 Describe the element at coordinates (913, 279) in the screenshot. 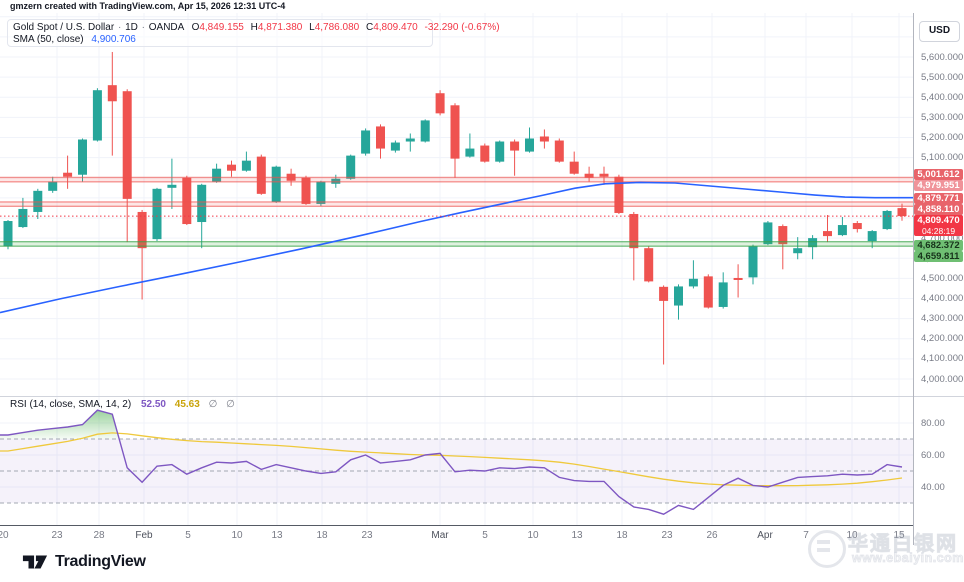

I see `price-axis-border` at that location.